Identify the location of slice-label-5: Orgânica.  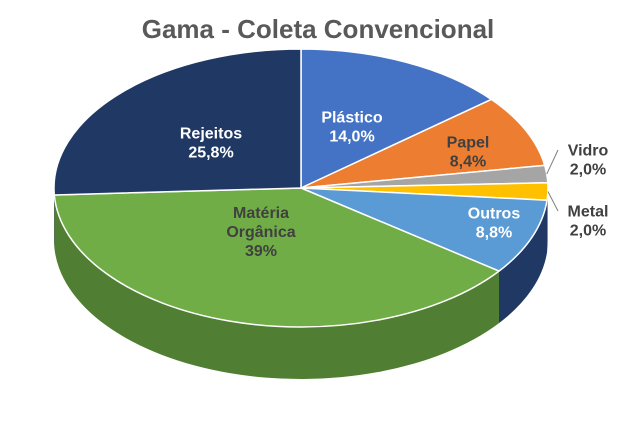
(260, 232).